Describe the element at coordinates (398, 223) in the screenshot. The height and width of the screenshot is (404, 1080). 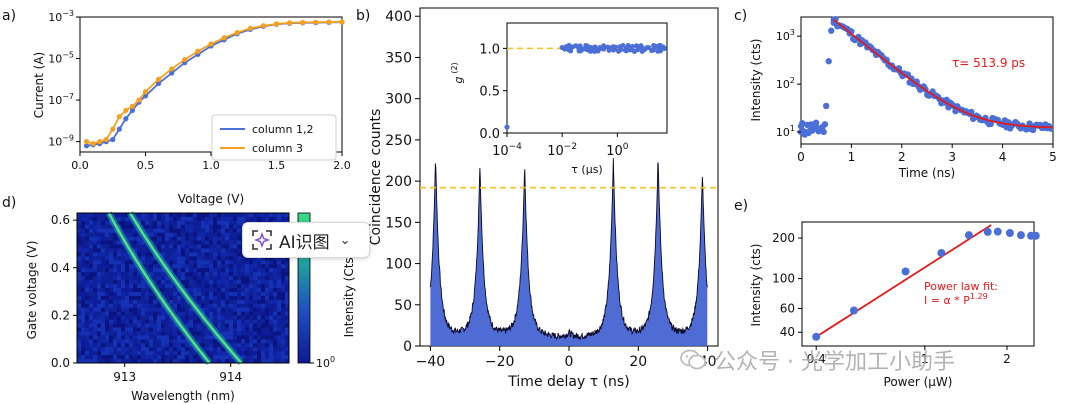
I see `panel-b-ytick-label: 150` at that location.